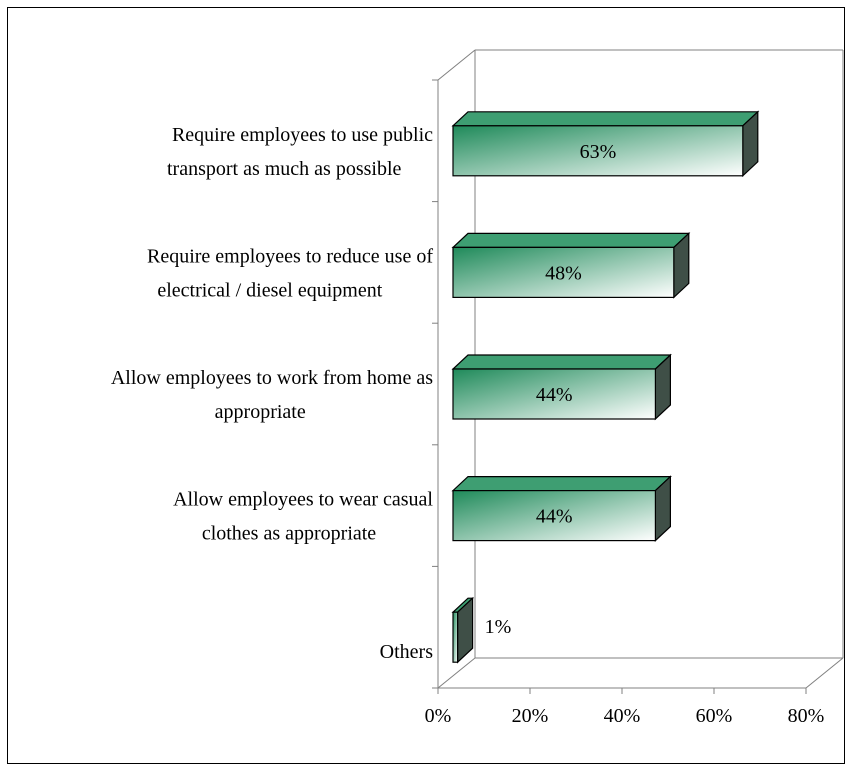  Describe the element at coordinates (824, 673) in the screenshot. I see `floor-right-edge` at that location.